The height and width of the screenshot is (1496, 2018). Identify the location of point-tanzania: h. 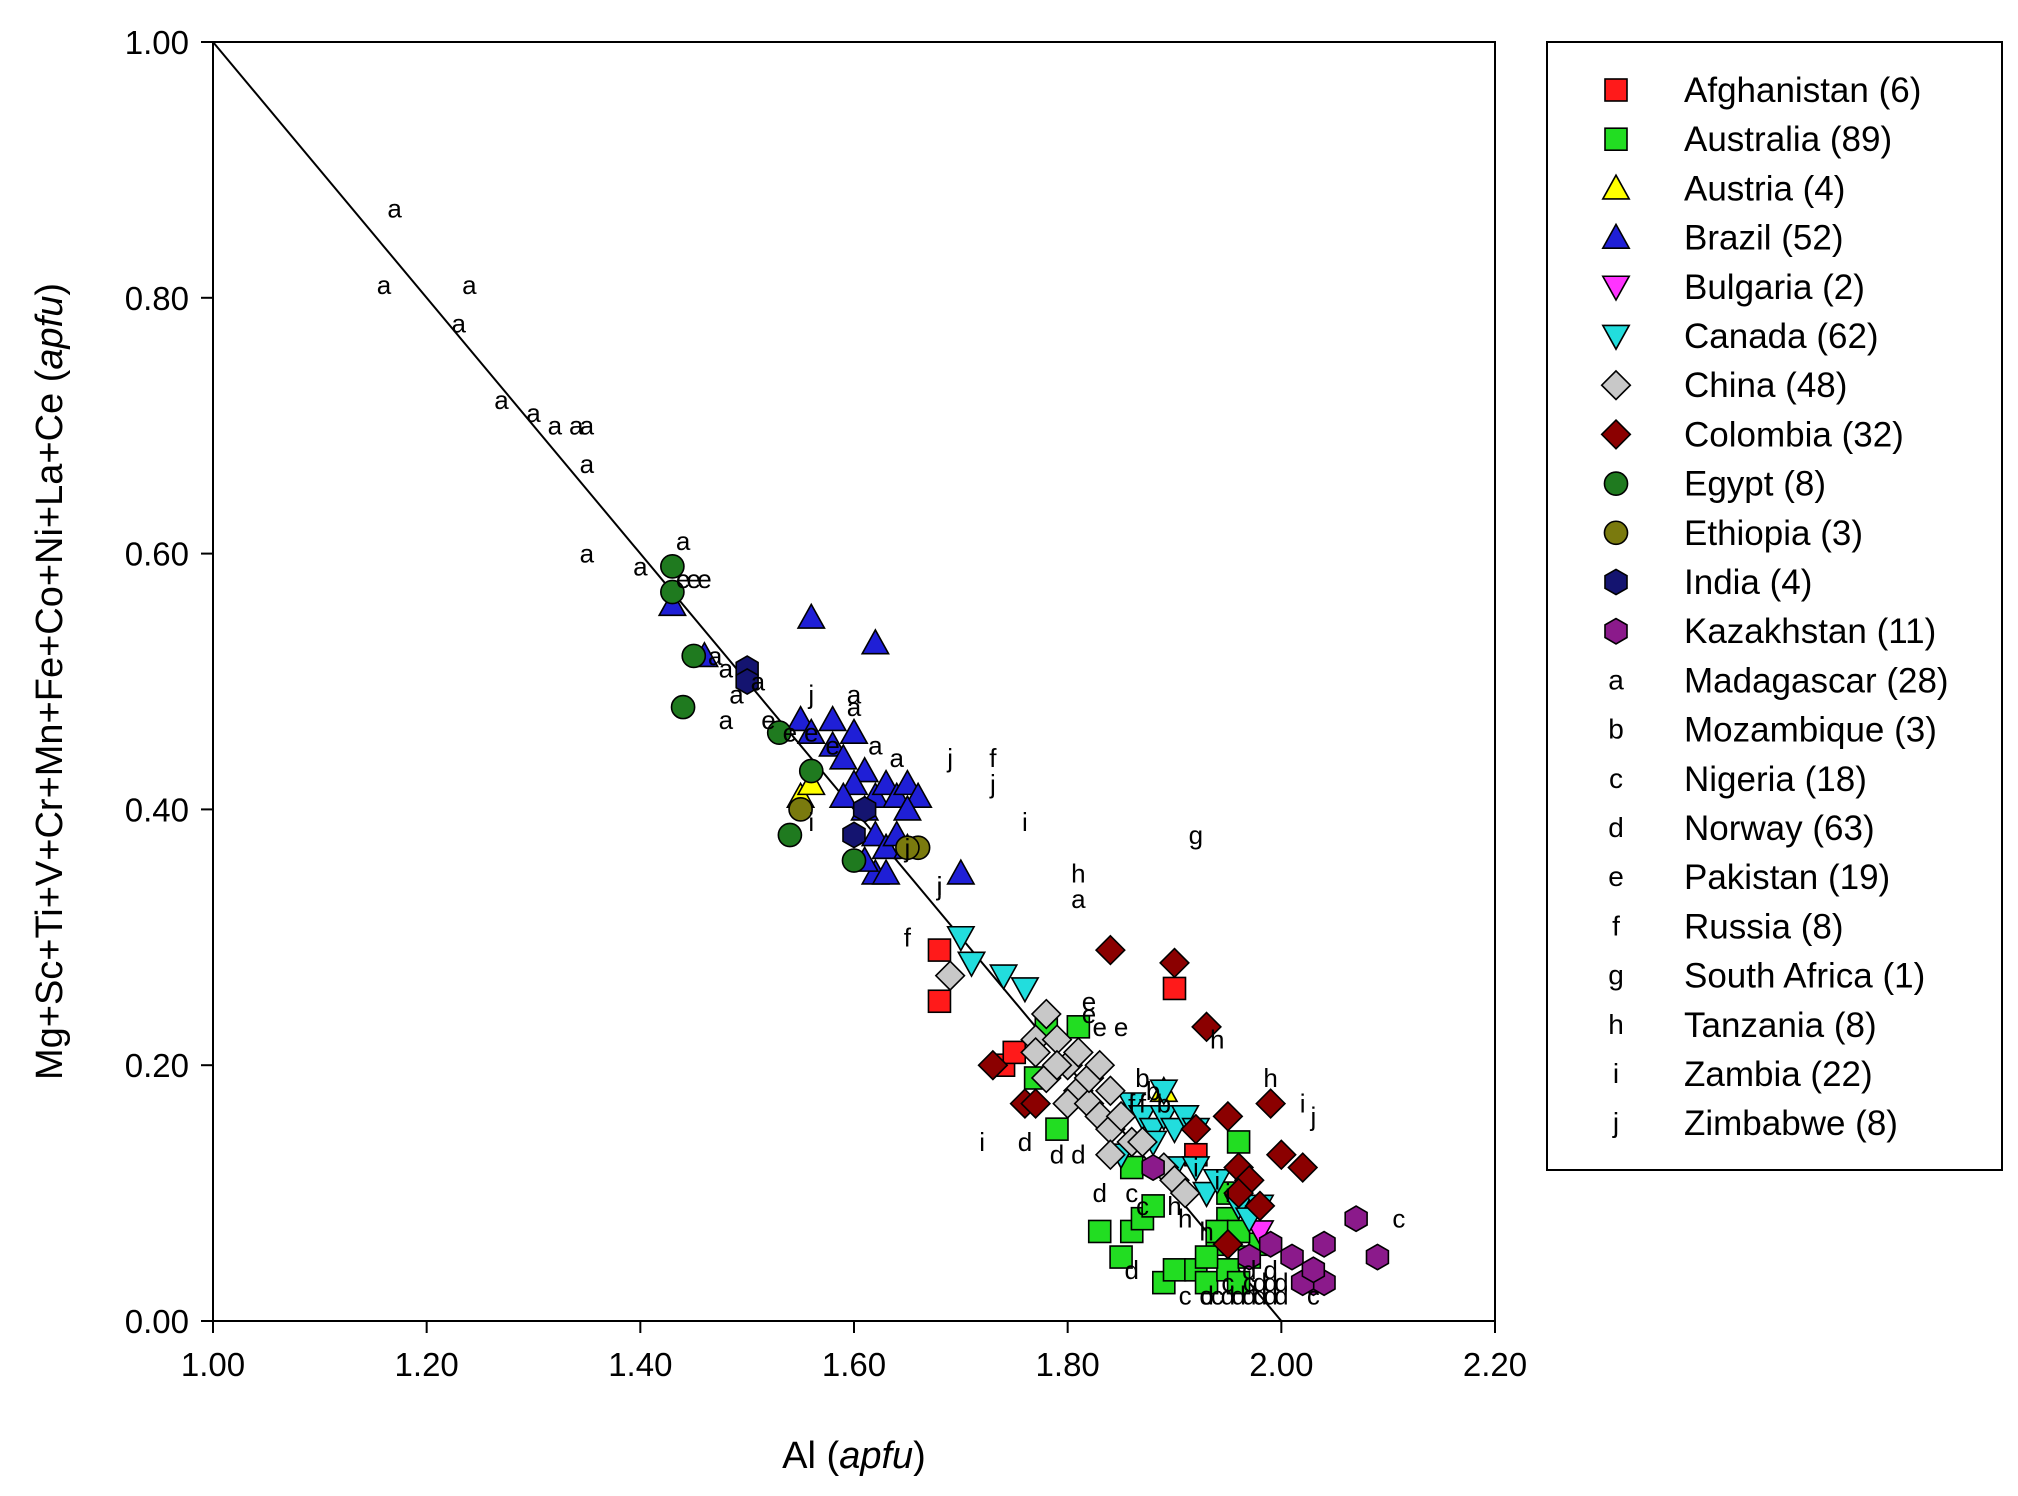
(1174, 1206).